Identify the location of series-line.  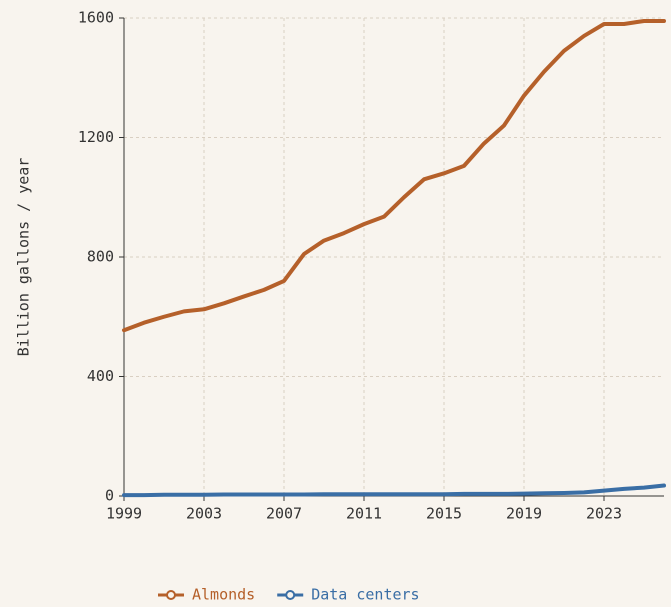
(394, 490).